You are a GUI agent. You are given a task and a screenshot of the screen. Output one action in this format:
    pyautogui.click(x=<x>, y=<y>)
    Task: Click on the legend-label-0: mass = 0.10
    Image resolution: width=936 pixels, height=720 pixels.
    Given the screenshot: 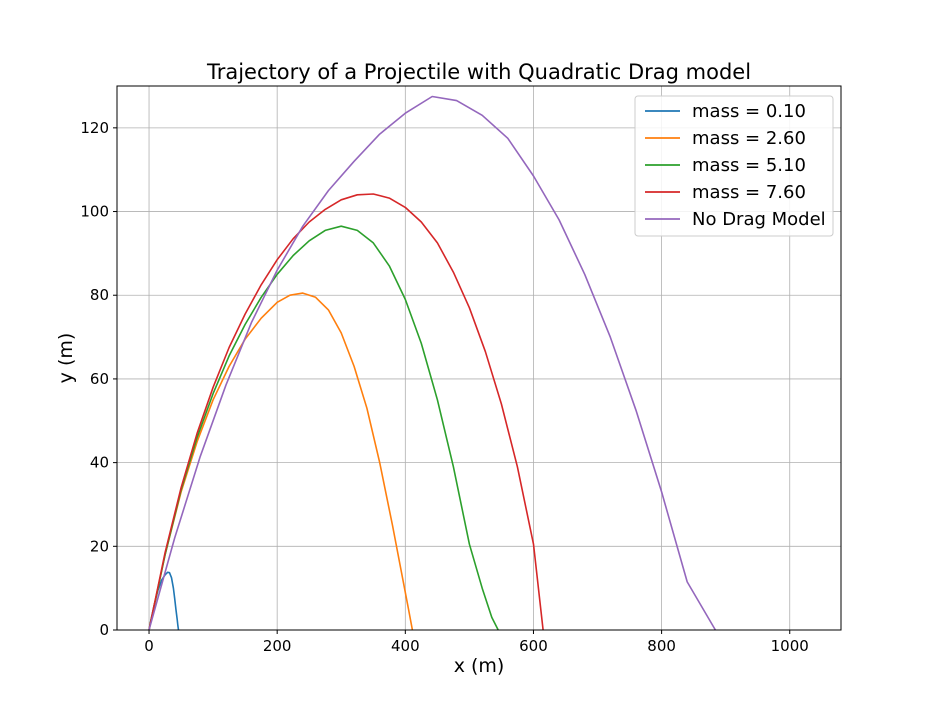 What is the action you would take?
    pyautogui.click(x=749, y=111)
    